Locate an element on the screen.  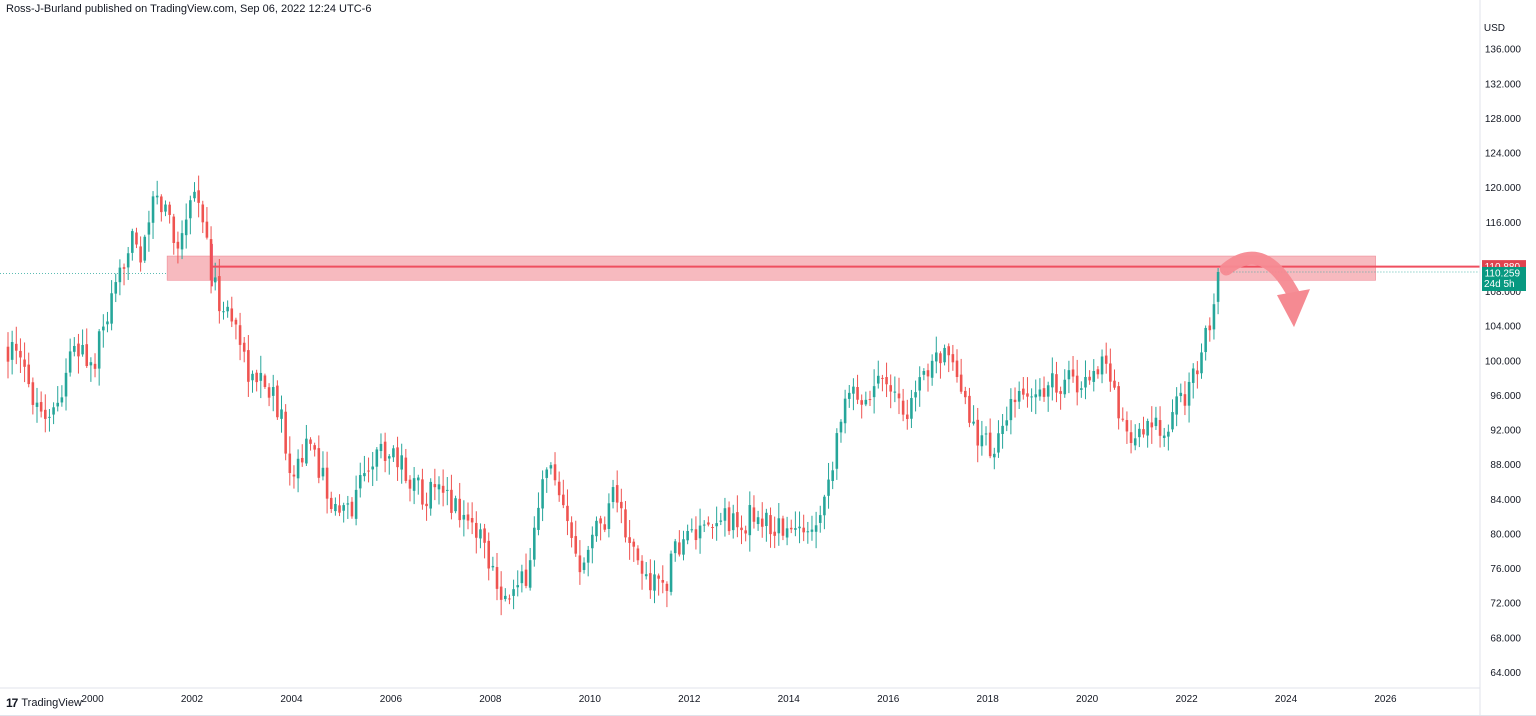
arrow-annotation-head is located at coordinates (1293, 308).